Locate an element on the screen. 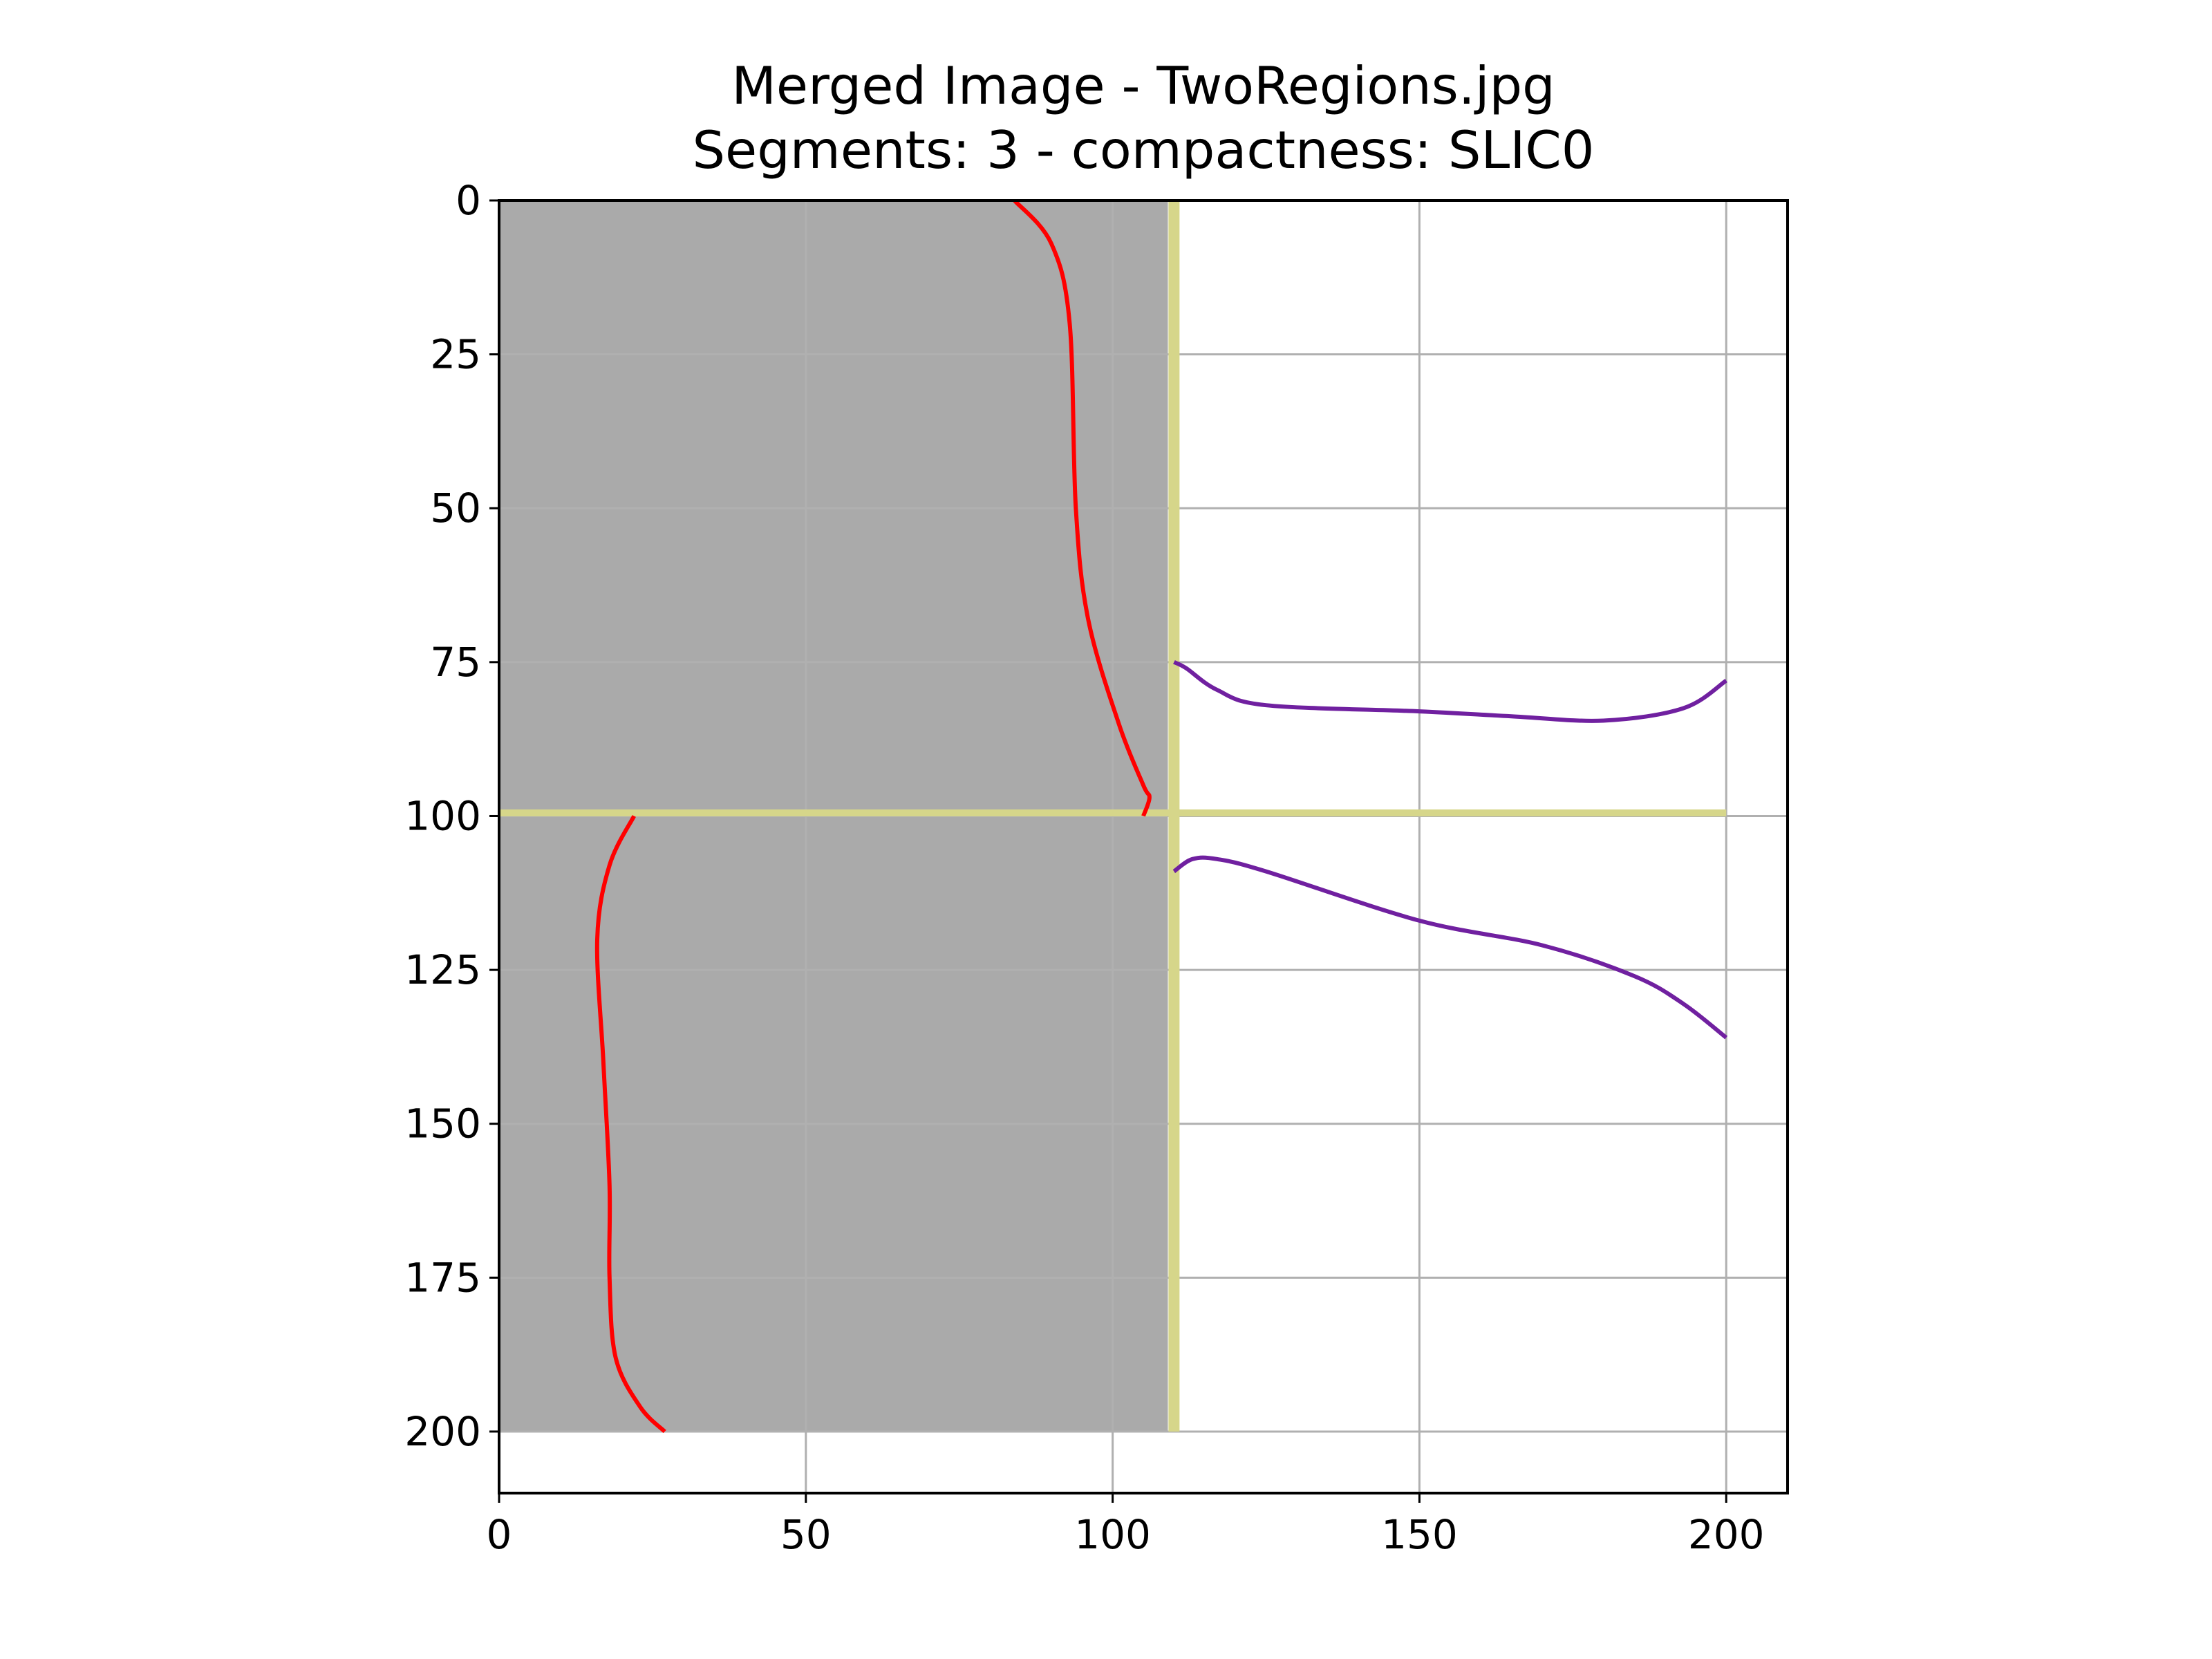 Image resolution: width=2212 pixels, height=1659 pixels. y-axis: 0 25 50 75 100 125 150 175 200 is located at coordinates (452, 816).